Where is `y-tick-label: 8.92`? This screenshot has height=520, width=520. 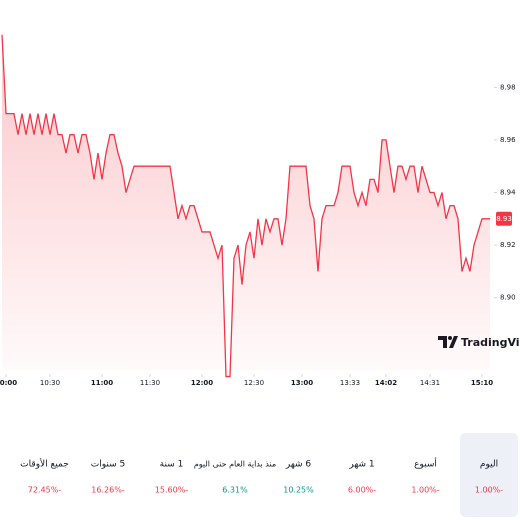 y-tick-label: 8.92 is located at coordinates (508, 245).